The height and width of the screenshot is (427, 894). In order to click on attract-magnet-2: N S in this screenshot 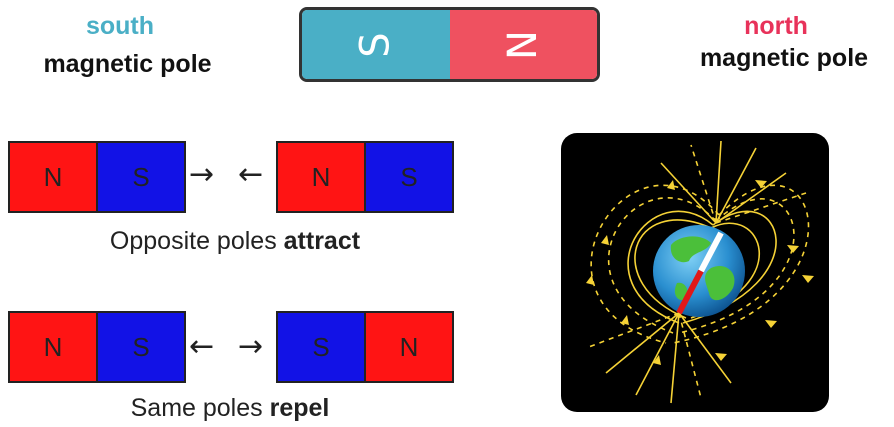, I will do `click(365, 177)`.